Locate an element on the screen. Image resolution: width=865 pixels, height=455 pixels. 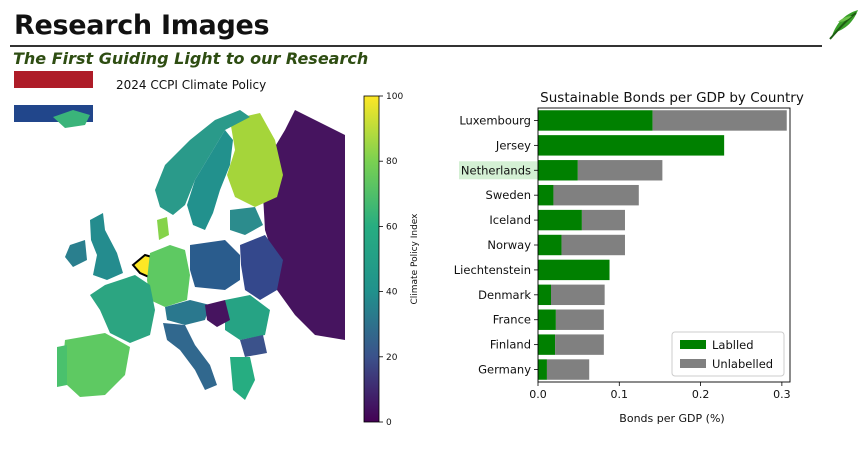
colorbar-label: Climate Policy Index is located at coordinates (415, 259).